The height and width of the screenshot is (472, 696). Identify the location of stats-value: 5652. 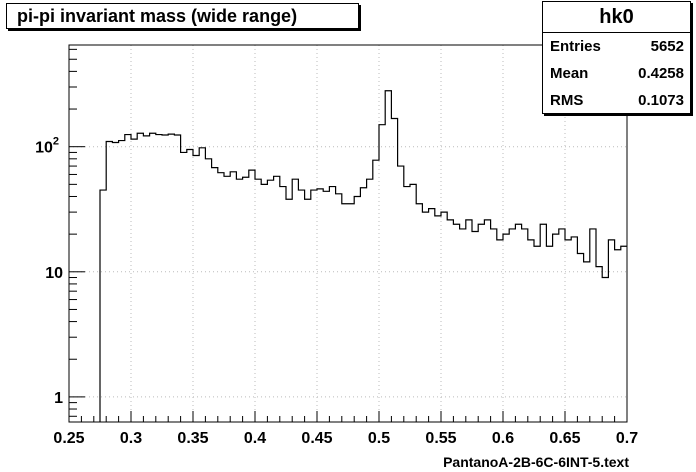
(667, 46).